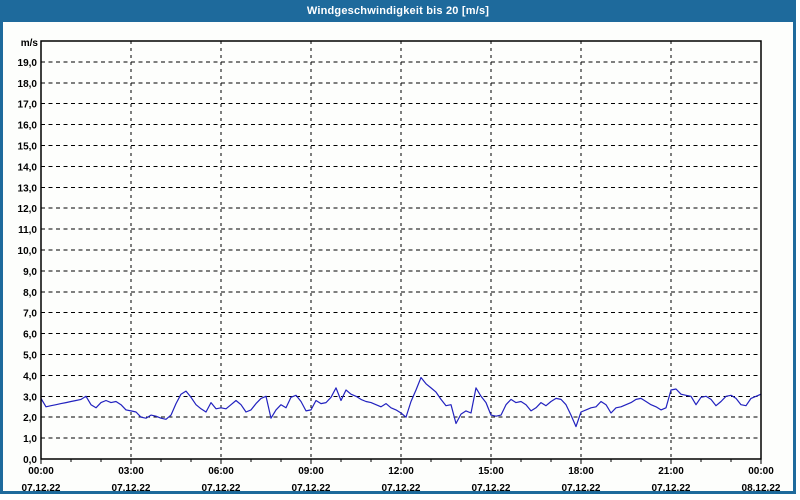  I want to click on y-tick-label: 13,0, so click(28, 188).